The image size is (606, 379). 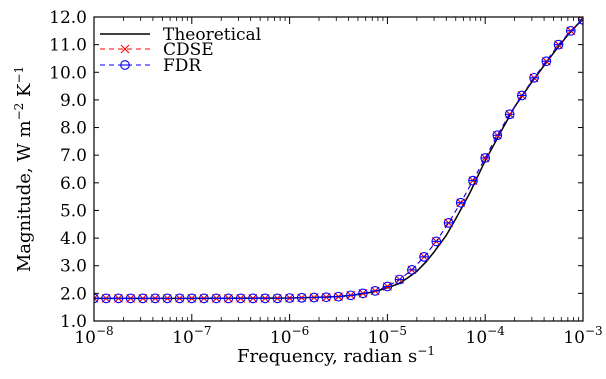 What do you see at coordinates (212, 35) in the screenshot?
I see `legend-theoretical-label: Theoretical` at bounding box center [212, 35].